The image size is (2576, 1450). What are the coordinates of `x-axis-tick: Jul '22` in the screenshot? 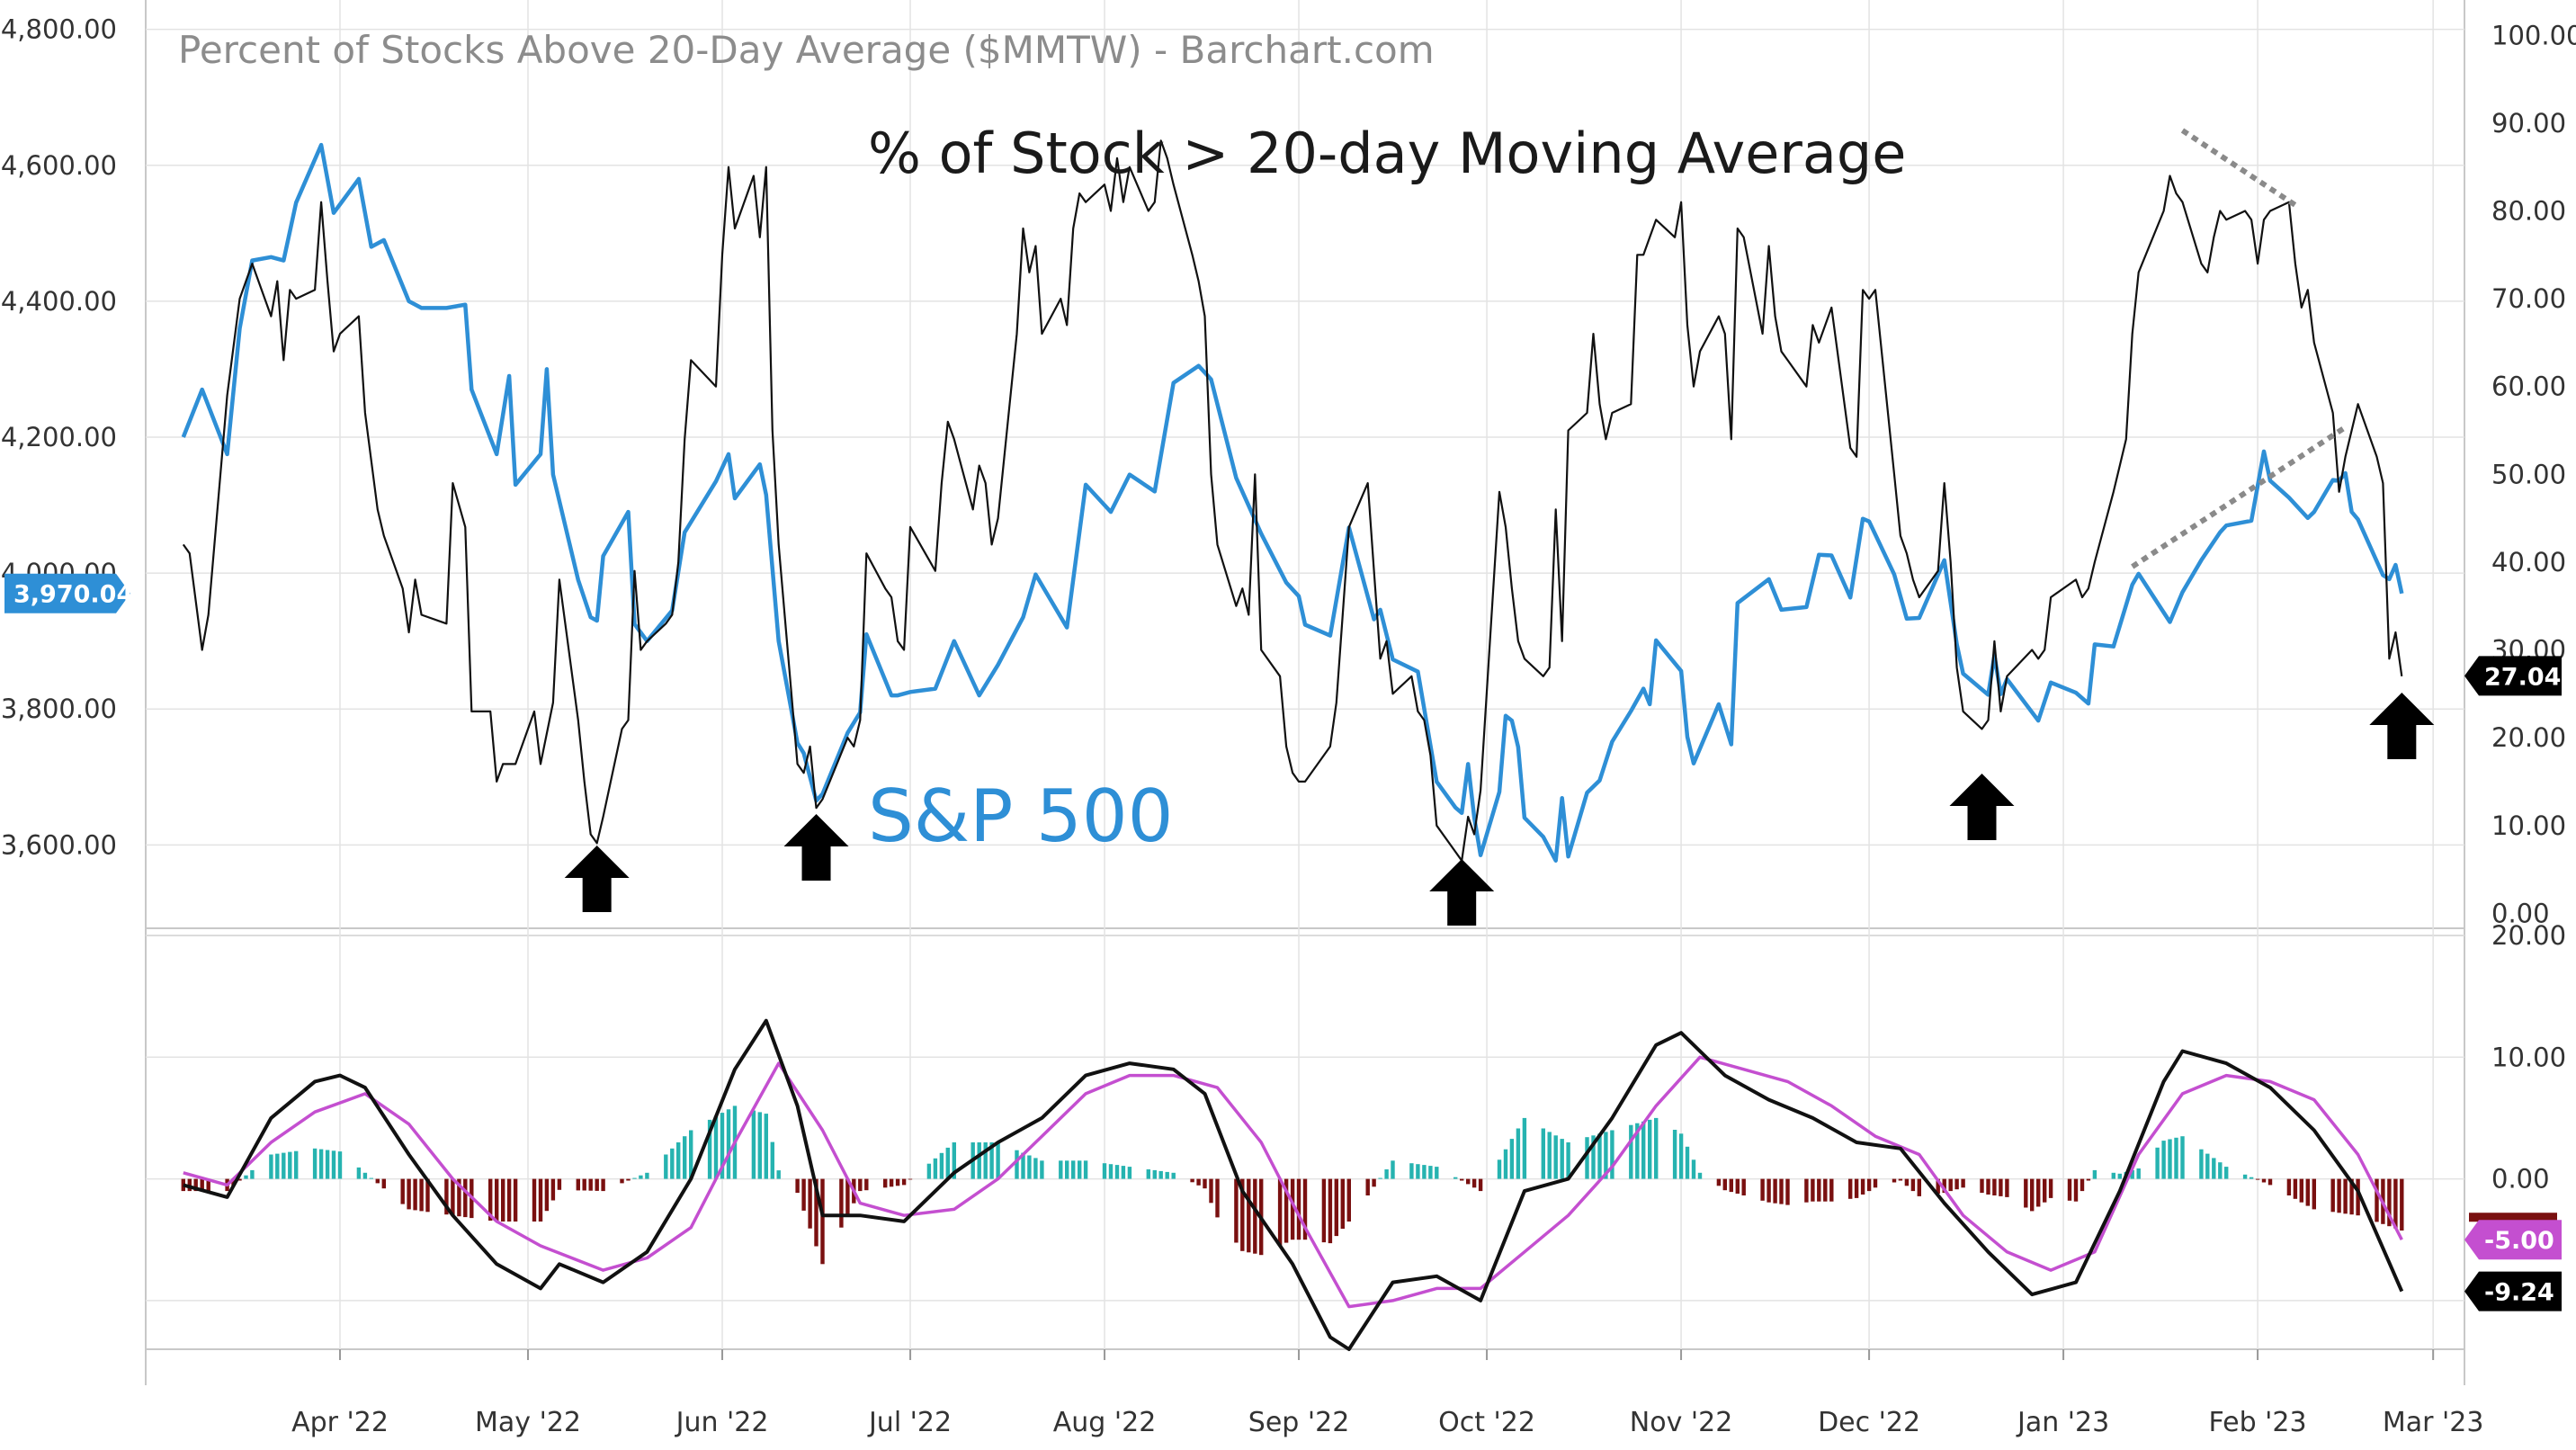 It's located at (909, 1422).